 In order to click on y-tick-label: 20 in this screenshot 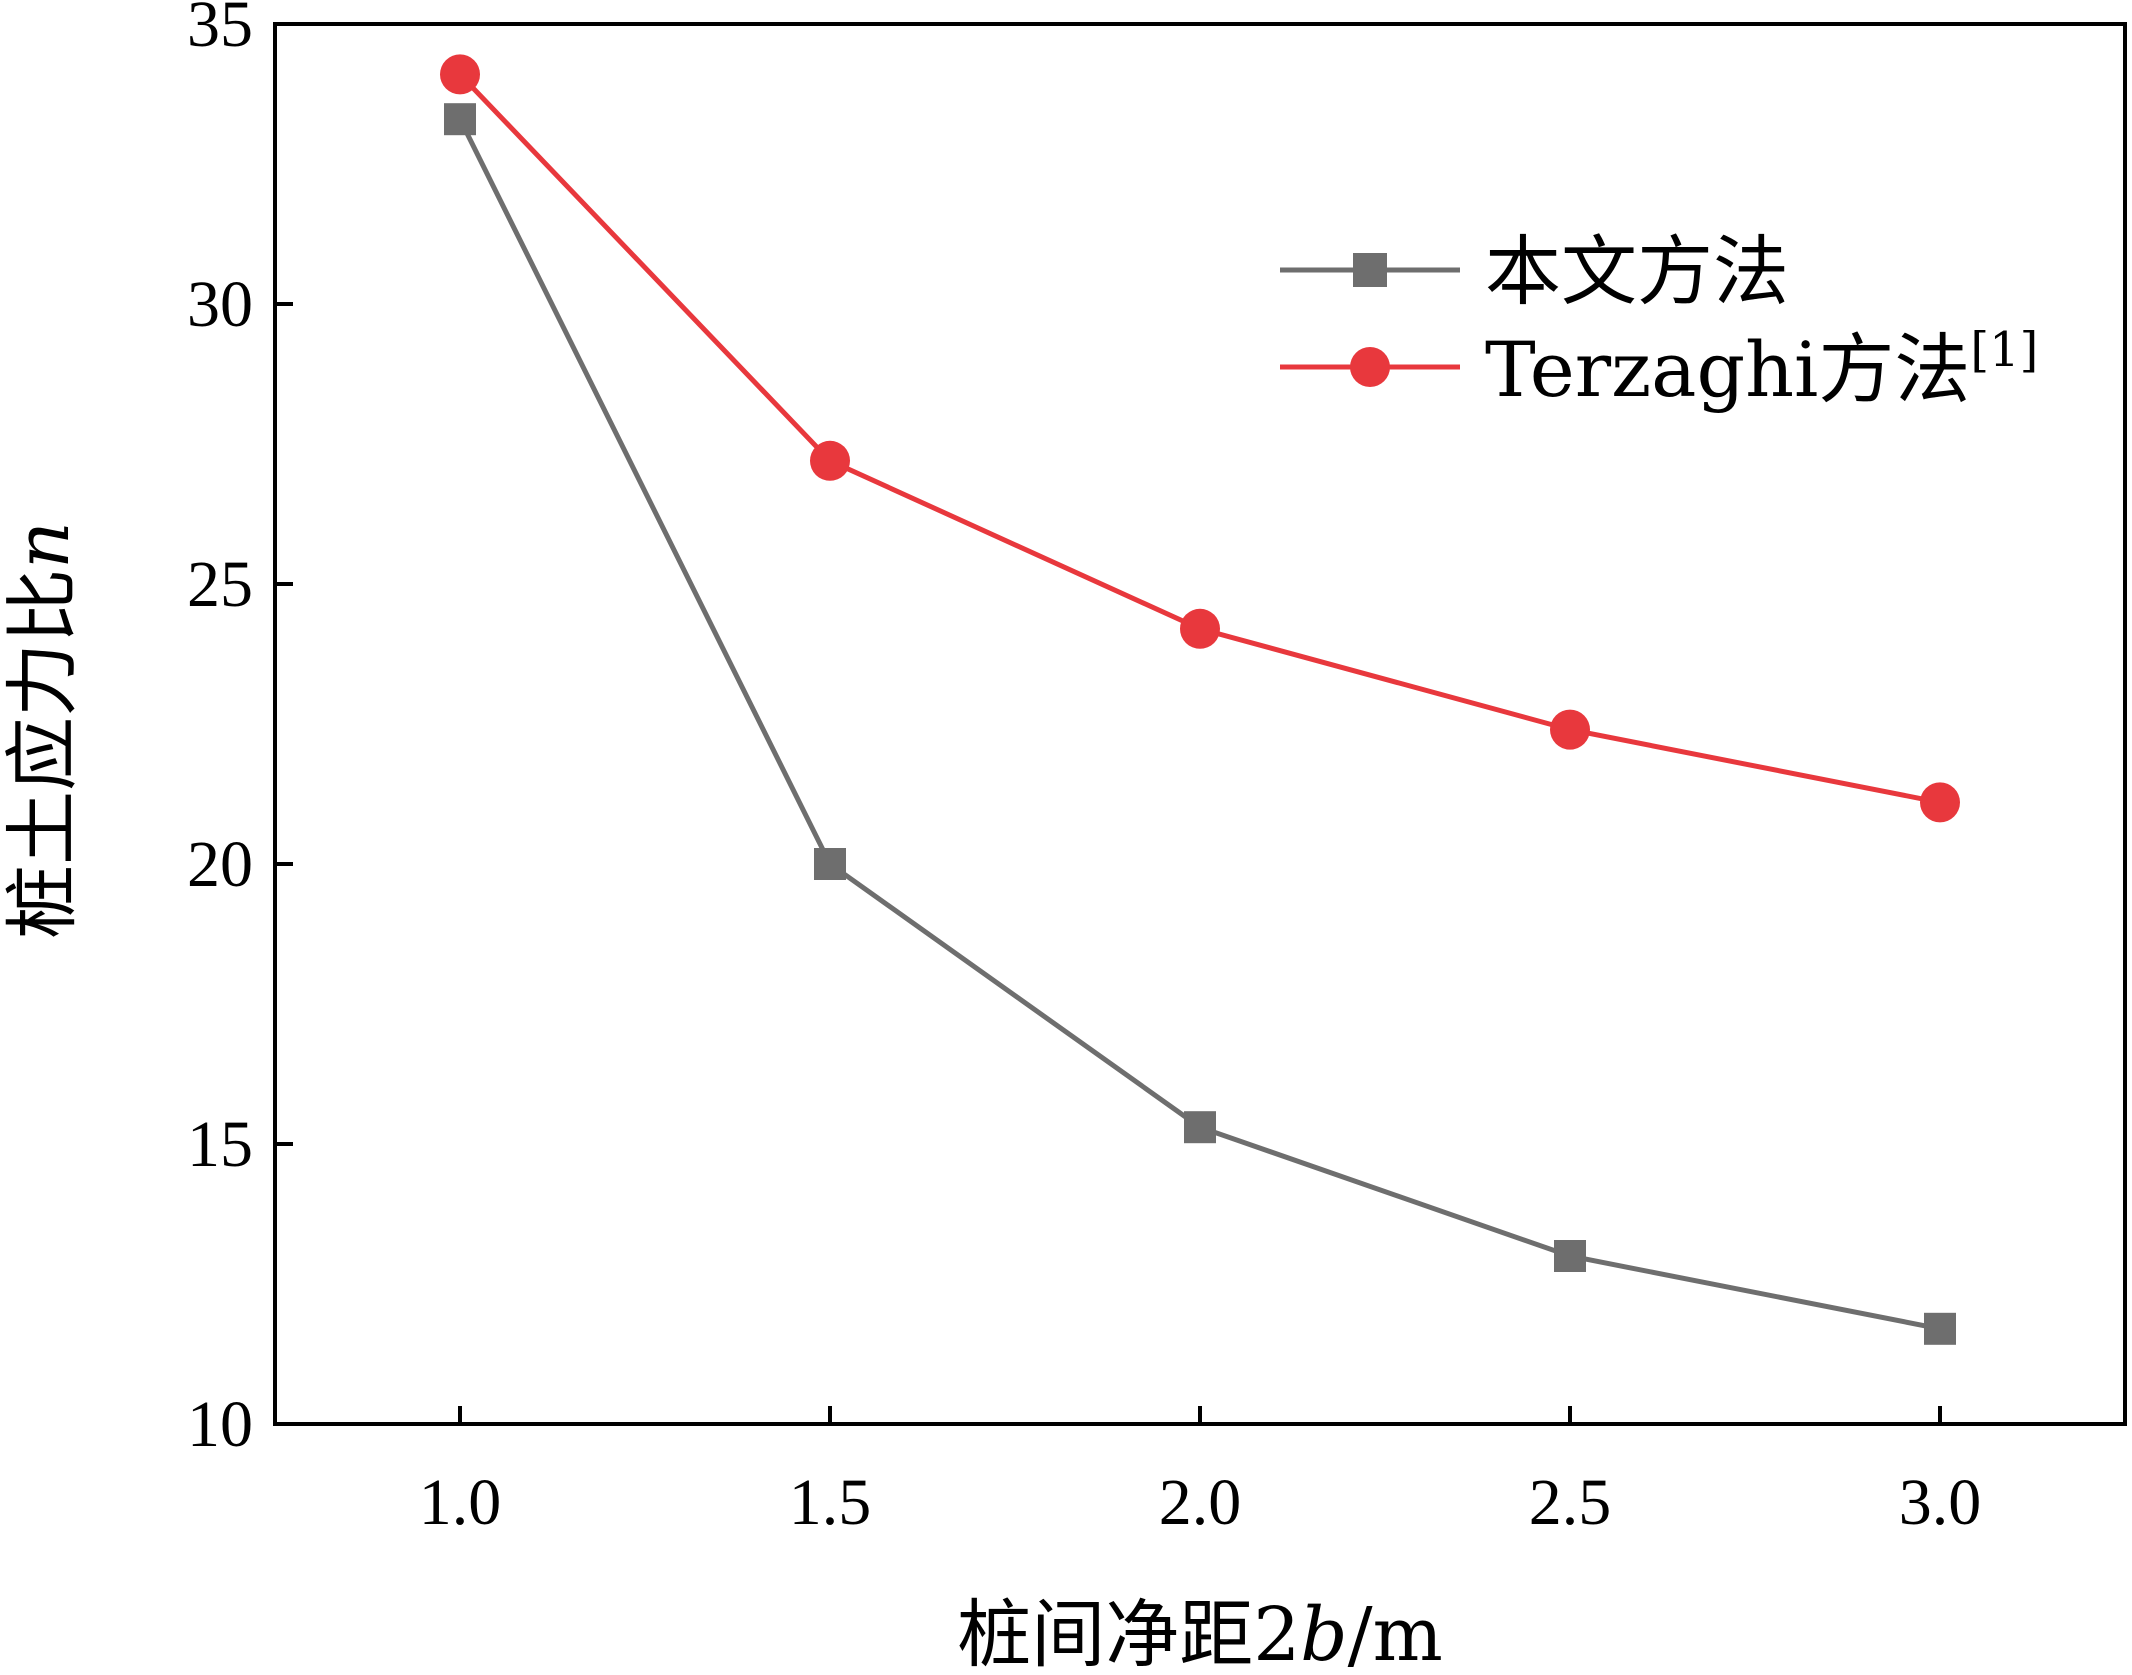, I will do `click(220, 864)`.